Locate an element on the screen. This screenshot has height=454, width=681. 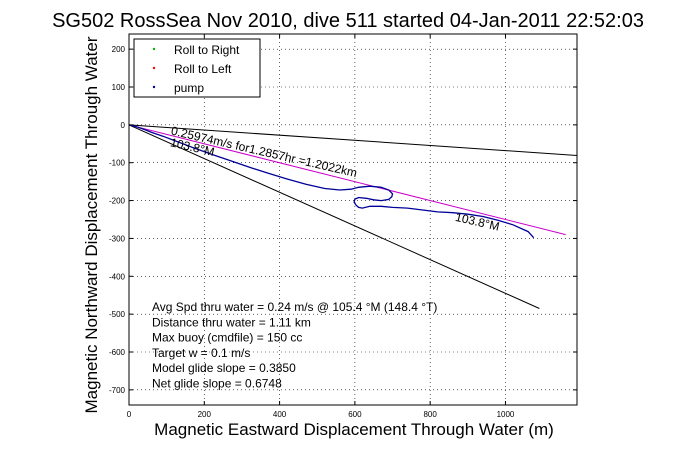
y-tick-label: 200 is located at coordinates (119, 49).